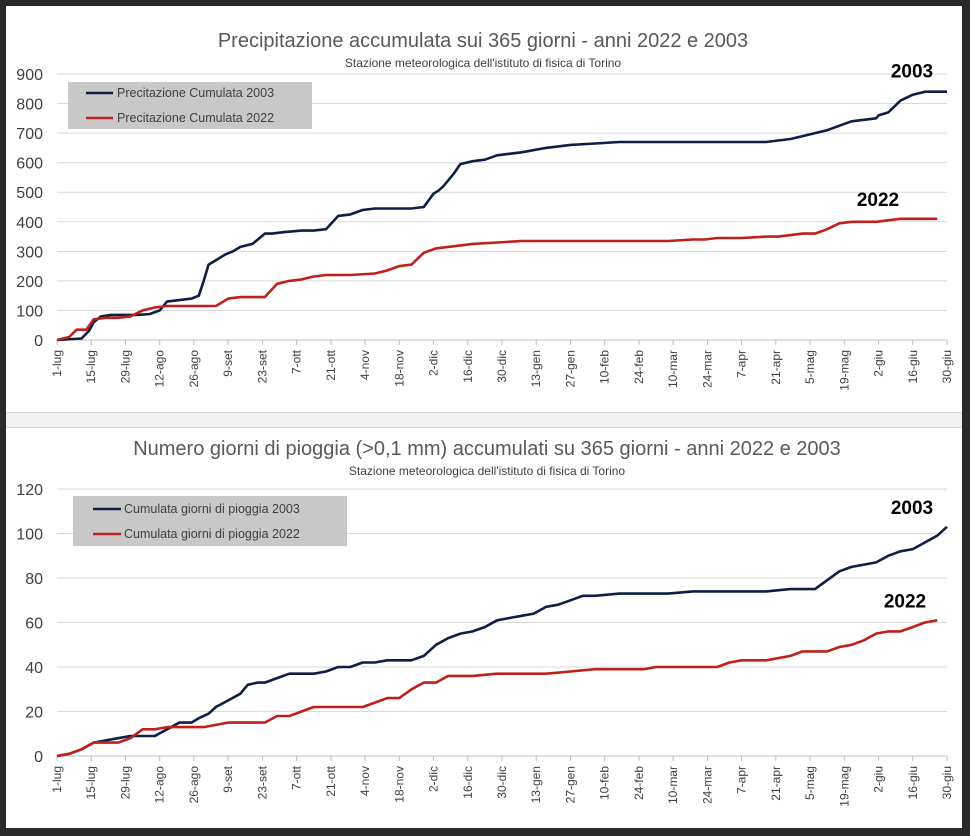 This screenshot has width=970, height=836. I want to click on legend-label-2022: Cumulata giorni di pioggia 2022, so click(212, 534).